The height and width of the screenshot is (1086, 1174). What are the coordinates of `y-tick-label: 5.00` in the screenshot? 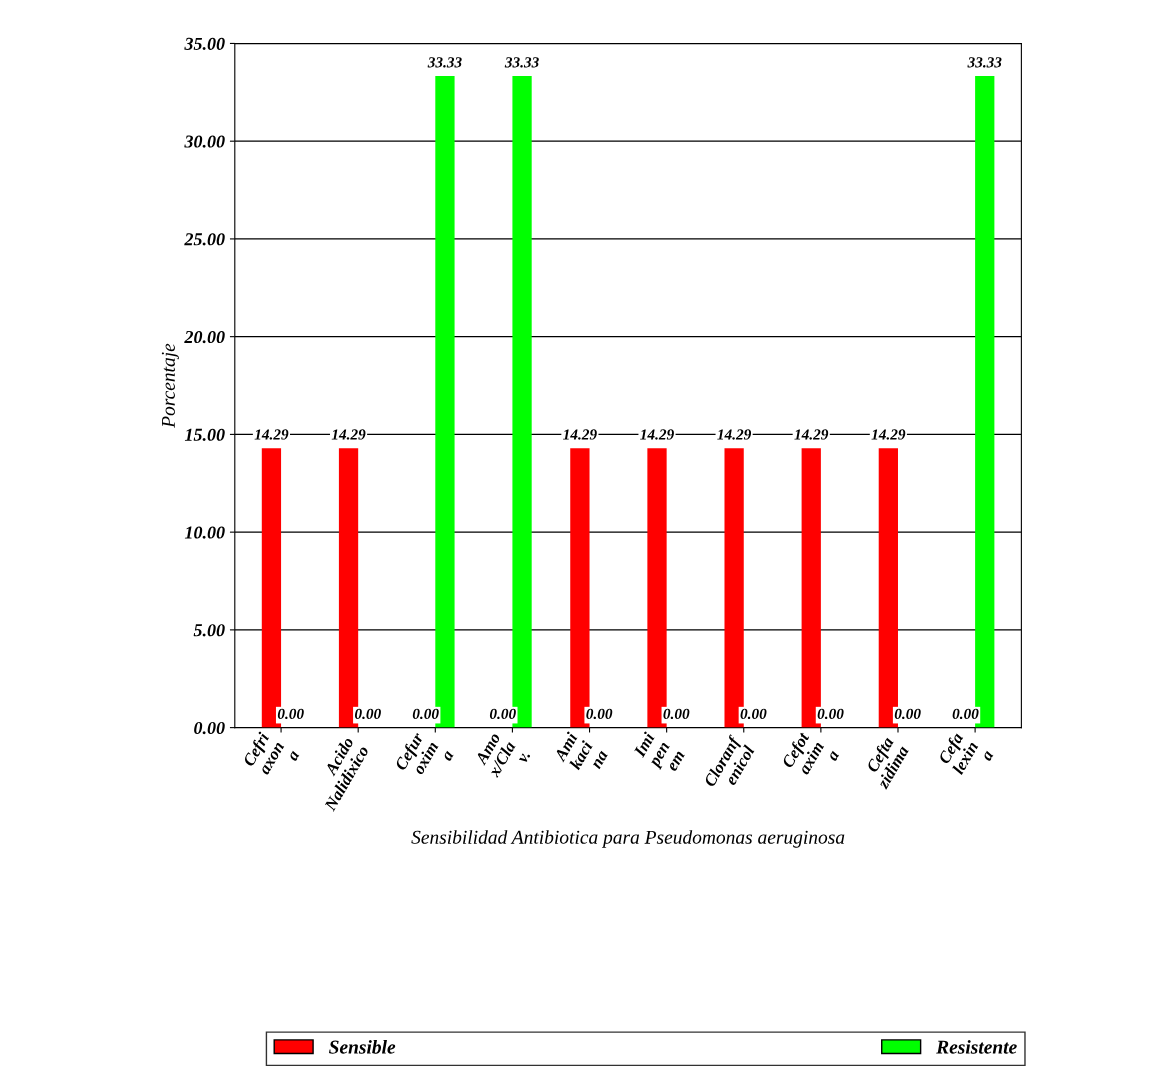 It's located at (209, 630).